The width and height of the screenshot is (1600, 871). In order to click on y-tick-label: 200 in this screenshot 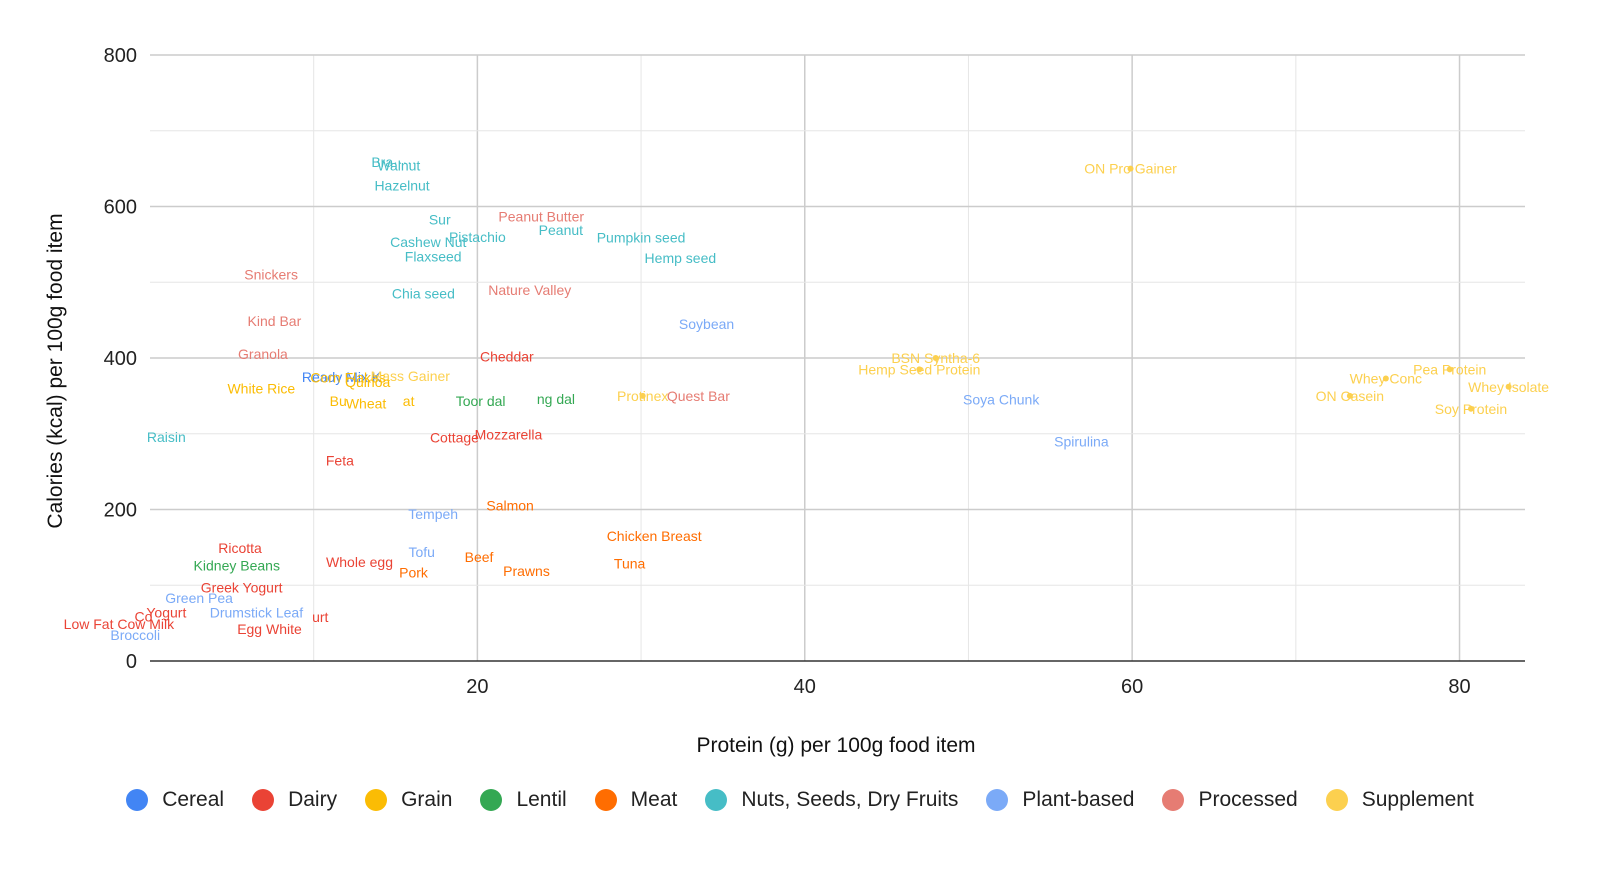, I will do `click(120, 511)`.